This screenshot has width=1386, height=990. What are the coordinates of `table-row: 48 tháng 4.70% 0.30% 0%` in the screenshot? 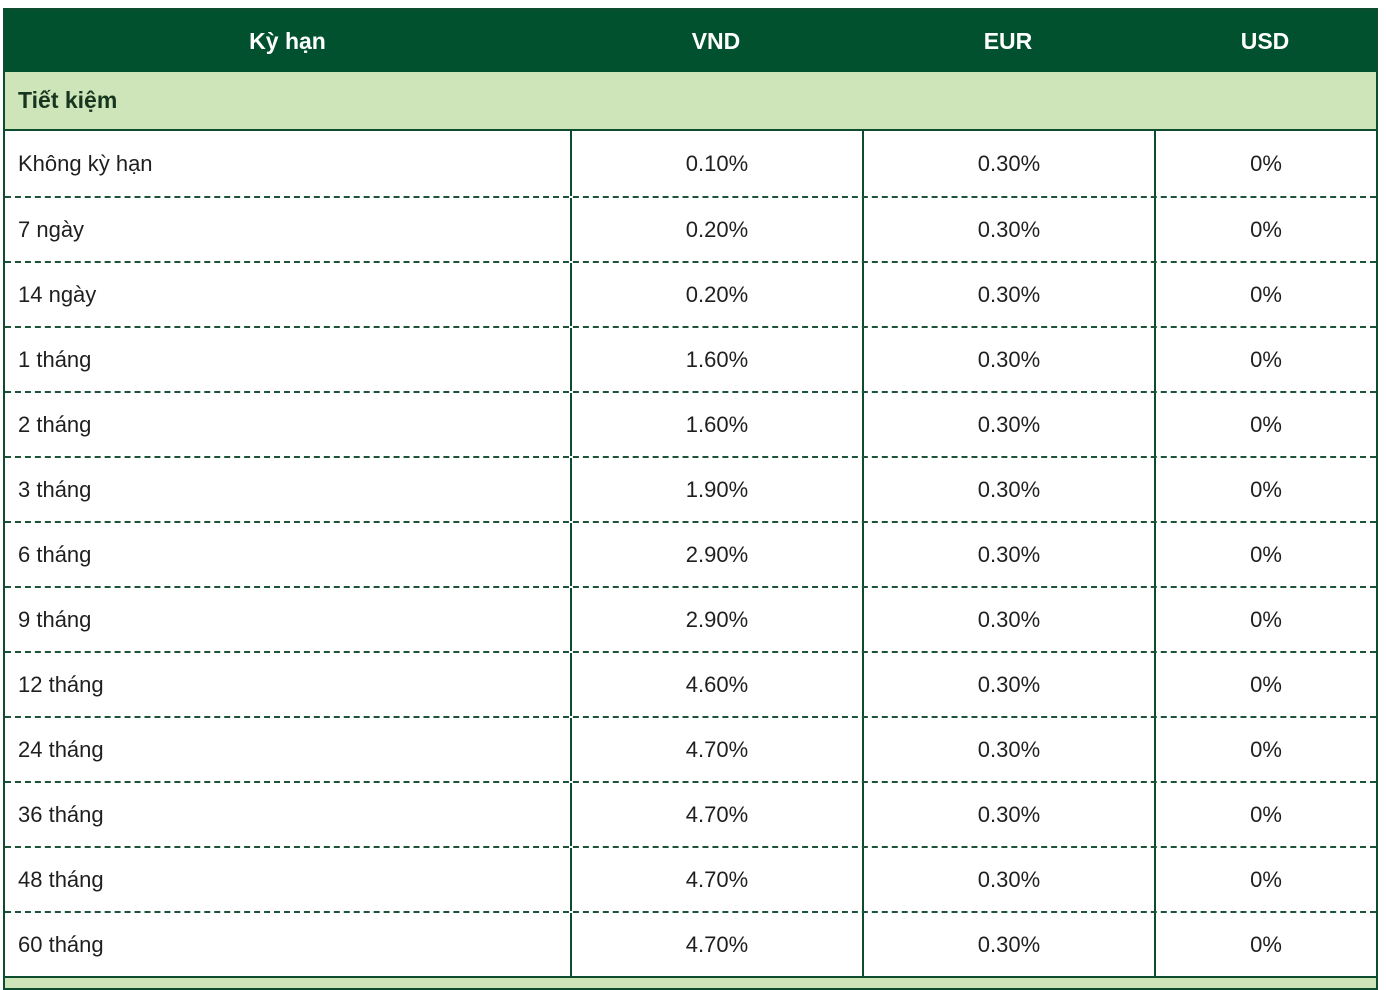 It's located at (690, 878).